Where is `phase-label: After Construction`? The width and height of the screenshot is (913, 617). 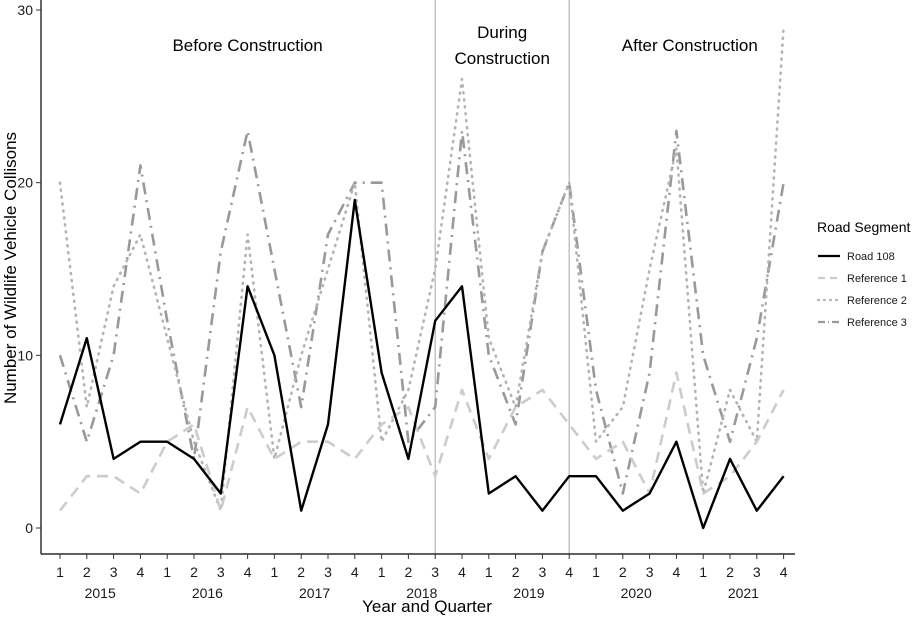 phase-label: After Construction is located at coordinates (690, 45).